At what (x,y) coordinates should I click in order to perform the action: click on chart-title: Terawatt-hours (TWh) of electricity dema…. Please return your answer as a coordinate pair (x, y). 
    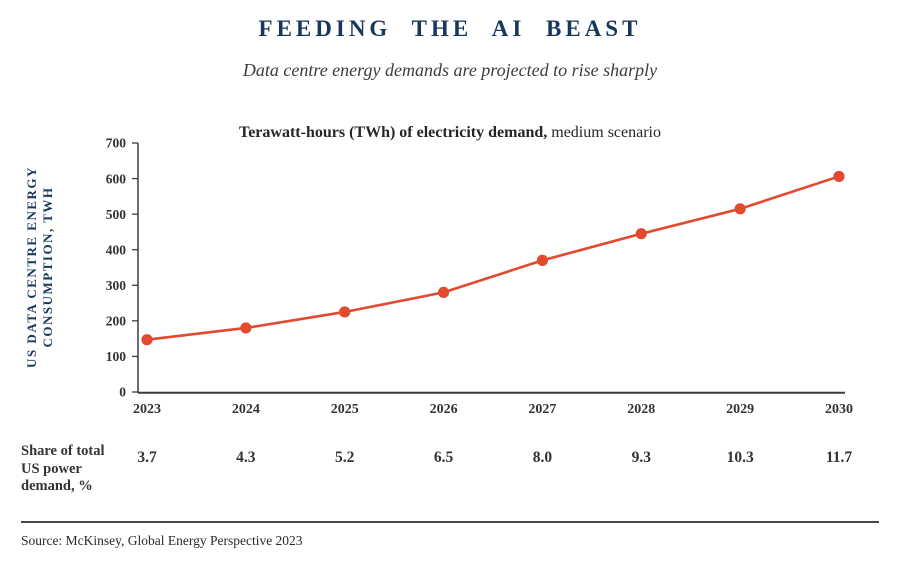
    Looking at the image, I should click on (450, 133).